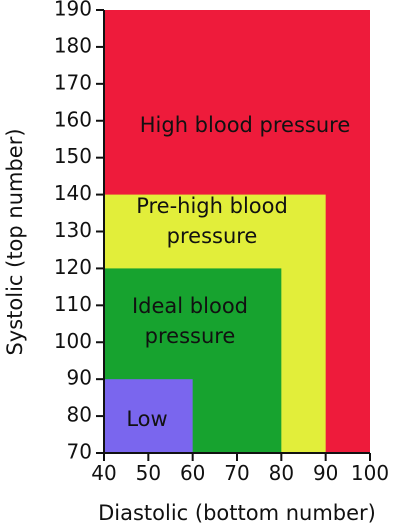 The image size is (400, 524). Describe the element at coordinates (73, 82) in the screenshot. I see `y-tick-label: 170` at that location.